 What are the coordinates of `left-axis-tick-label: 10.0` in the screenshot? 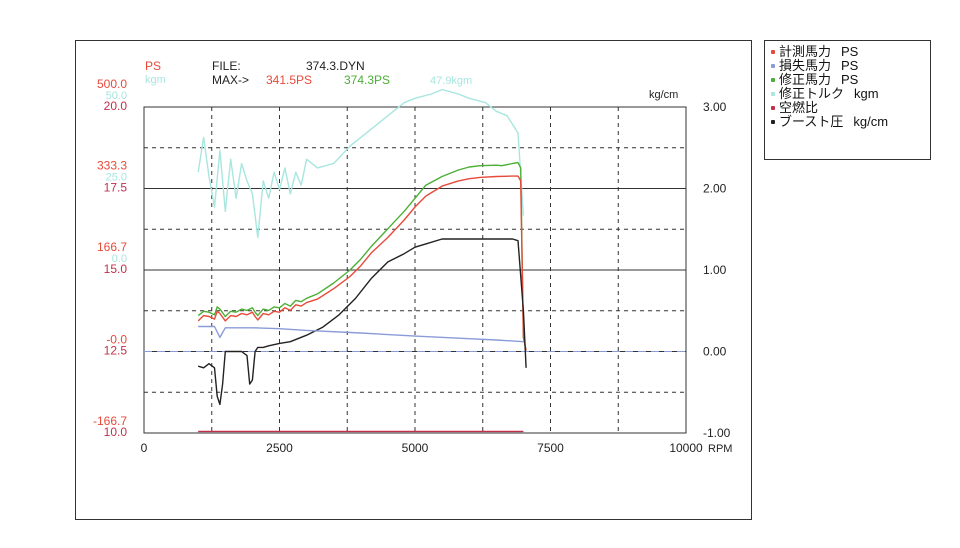 It's located at (116, 432).